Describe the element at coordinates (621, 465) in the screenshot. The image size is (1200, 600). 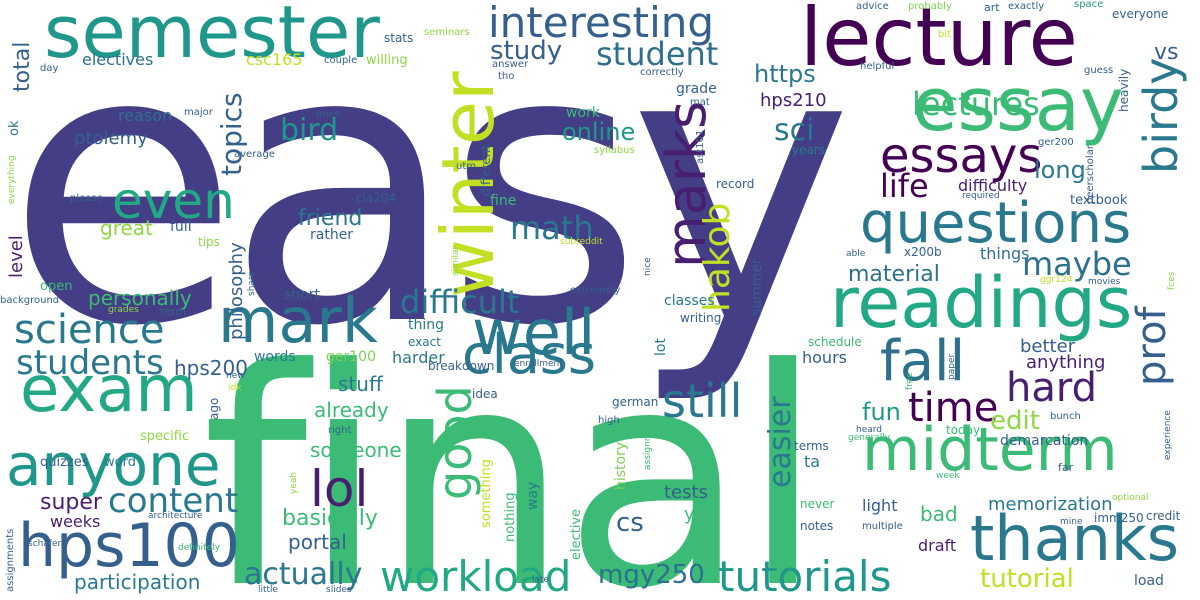
I see `word-history: history` at that location.